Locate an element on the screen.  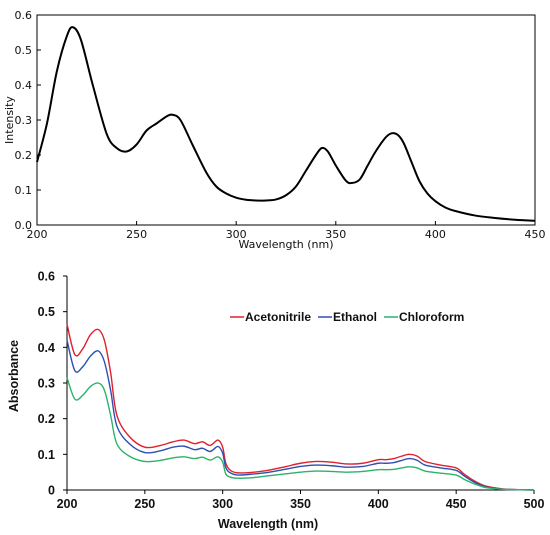
bottom-x-tick-label: 400 is located at coordinates (378, 504).